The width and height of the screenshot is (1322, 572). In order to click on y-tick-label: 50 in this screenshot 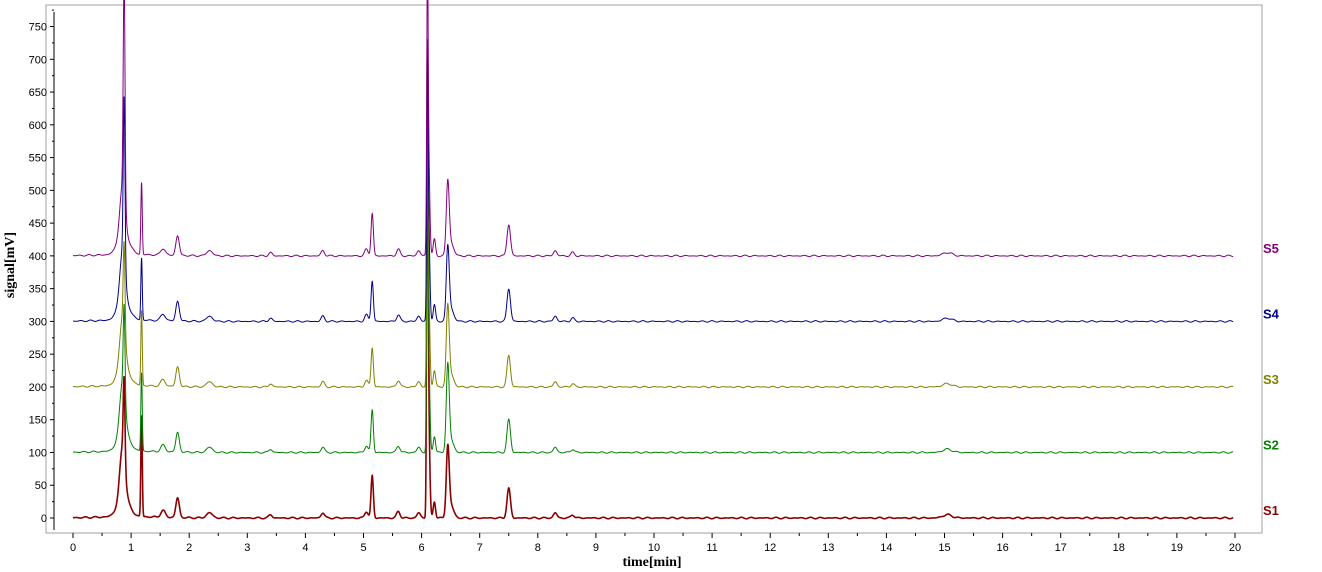, I will do `click(41, 486)`.